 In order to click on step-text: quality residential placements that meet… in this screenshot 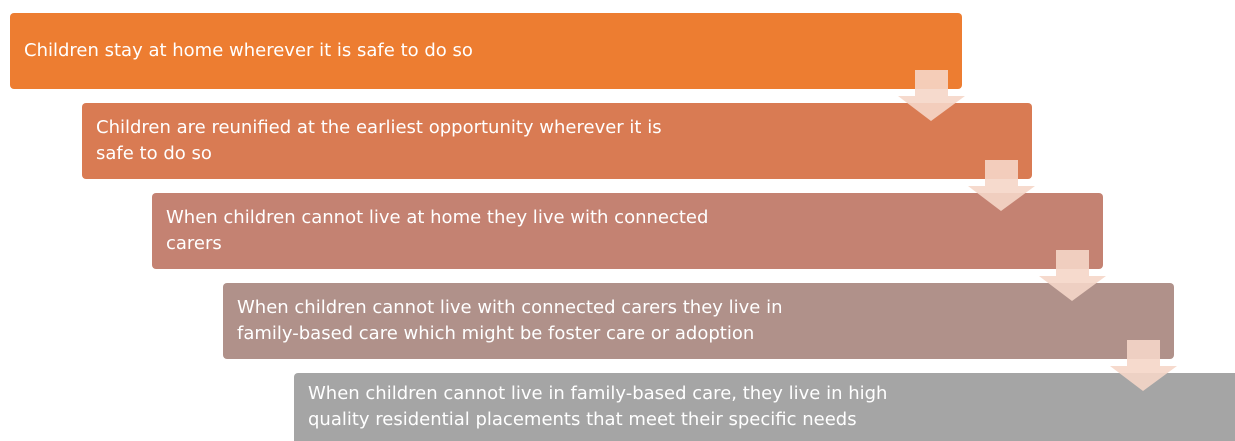, I will do `click(582, 419)`.